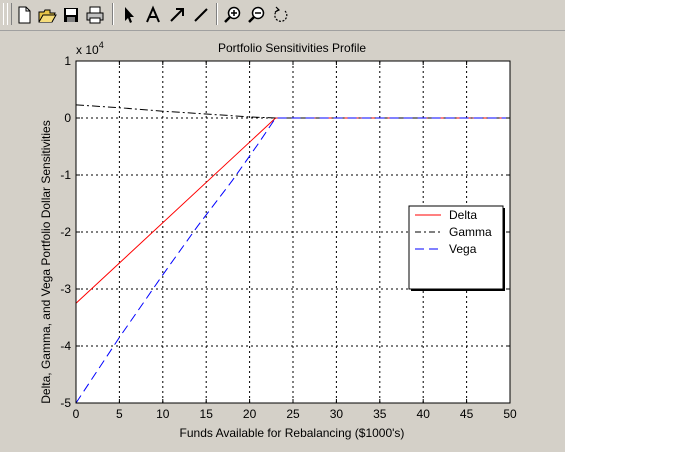 The width and height of the screenshot is (687, 452). What do you see at coordinates (129, 15) in the screenshot?
I see `arrow-pointer-icon` at bounding box center [129, 15].